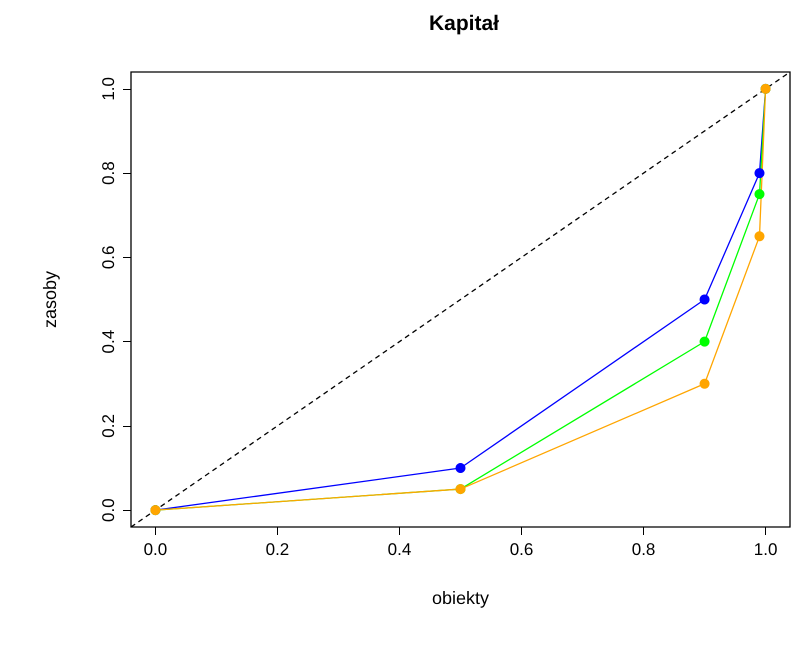 The image size is (798, 654). Describe the element at coordinates (464, 23) in the screenshot. I see `chart-title: Kapitał` at that location.